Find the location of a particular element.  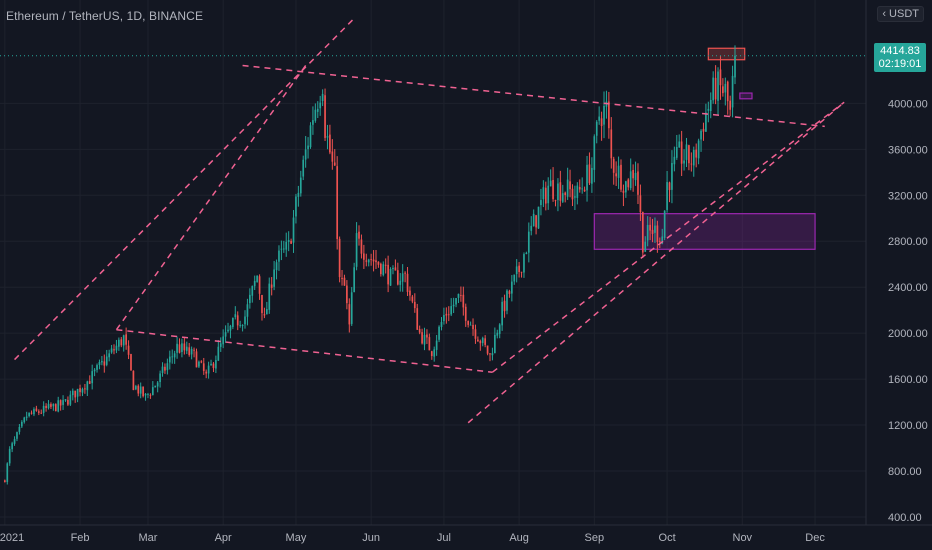

currency-button: ‹ USDT is located at coordinates (900, 14).